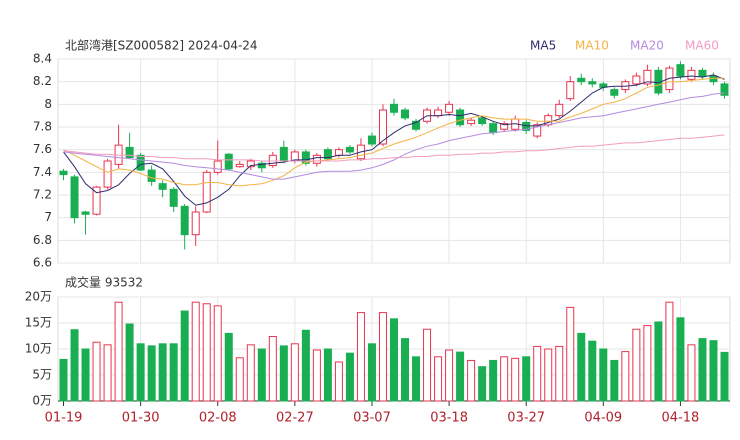 Image resolution: width=740 pixels, height=440 pixels. What do you see at coordinates (42, 240) in the screenshot?
I see `y-tick-label: 6.8` at bounding box center [42, 240].